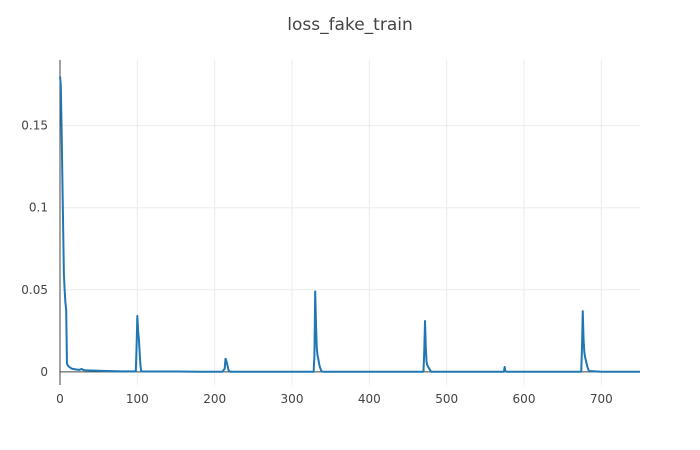 The image size is (700, 450). Describe the element at coordinates (38, 208) in the screenshot. I see `y-tick-label: 0.1` at that location.